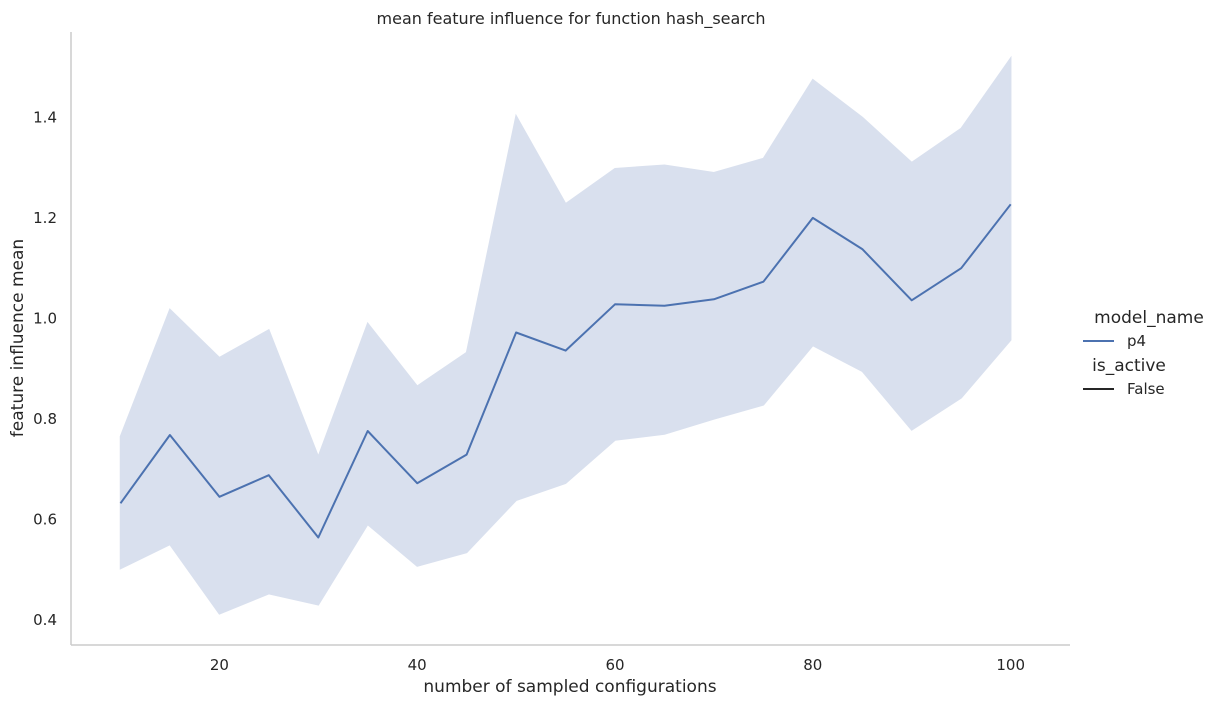 This screenshot has width=1216, height=710. What do you see at coordinates (45, 368) in the screenshot?
I see `y-tick-layer: 0.4 0.6 0.8 1.0 1.2 1.4` at bounding box center [45, 368].